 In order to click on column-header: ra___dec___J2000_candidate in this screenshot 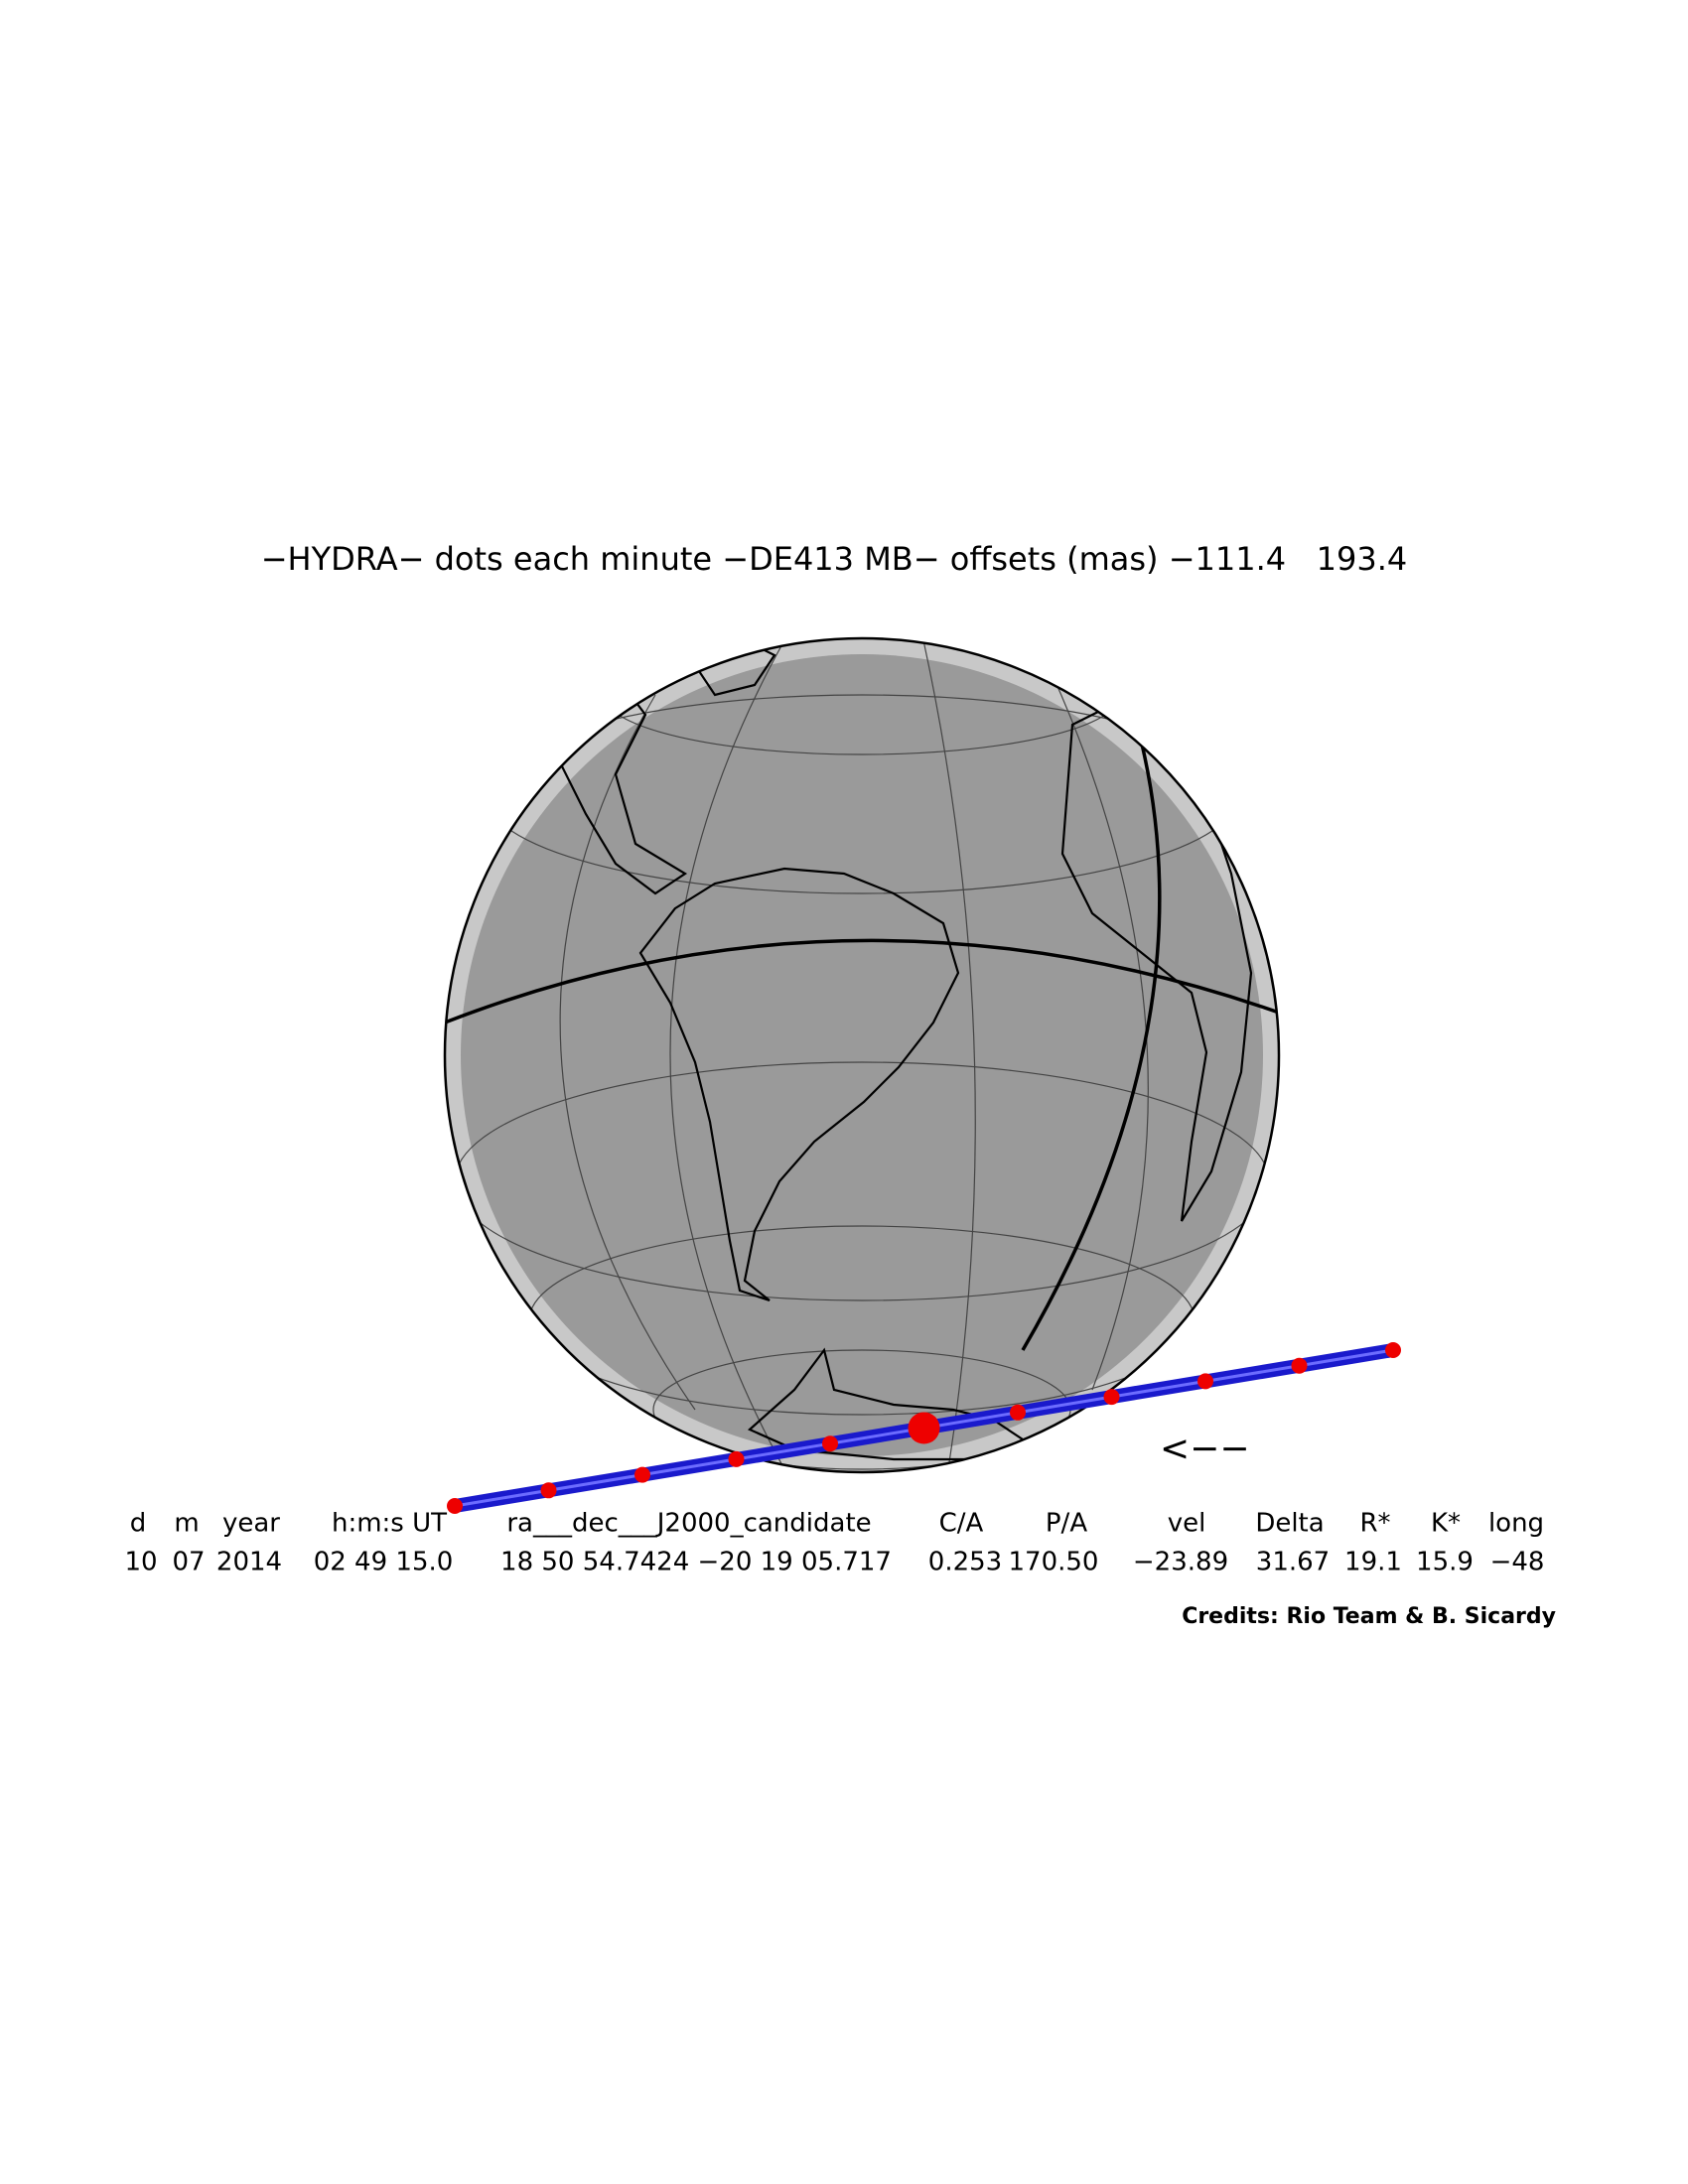, I will do `click(688, 1524)`.